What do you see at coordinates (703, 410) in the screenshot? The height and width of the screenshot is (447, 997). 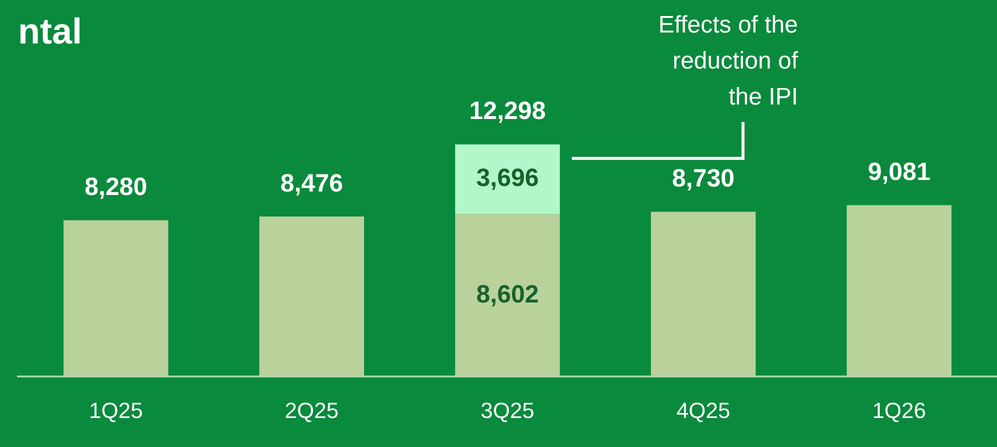 I see `x-tick-label: 4Q25` at bounding box center [703, 410].